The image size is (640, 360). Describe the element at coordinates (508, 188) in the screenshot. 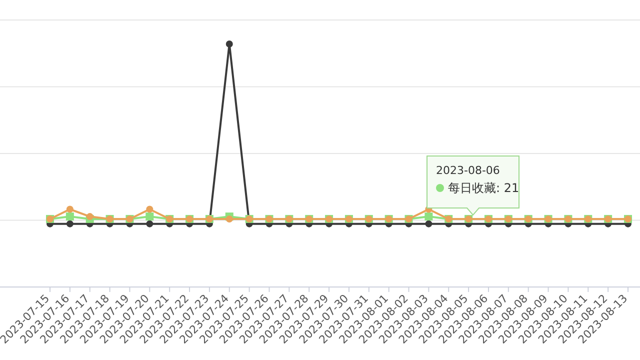

I see `annotation: : 21` at that location.